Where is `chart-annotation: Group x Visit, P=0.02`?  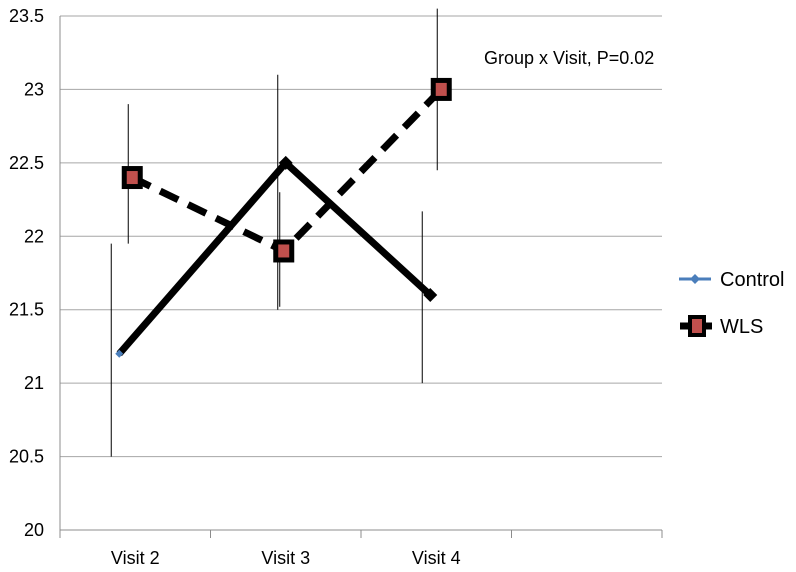 chart-annotation: Group x Visit, P=0.02 is located at coordinates (569, 58).